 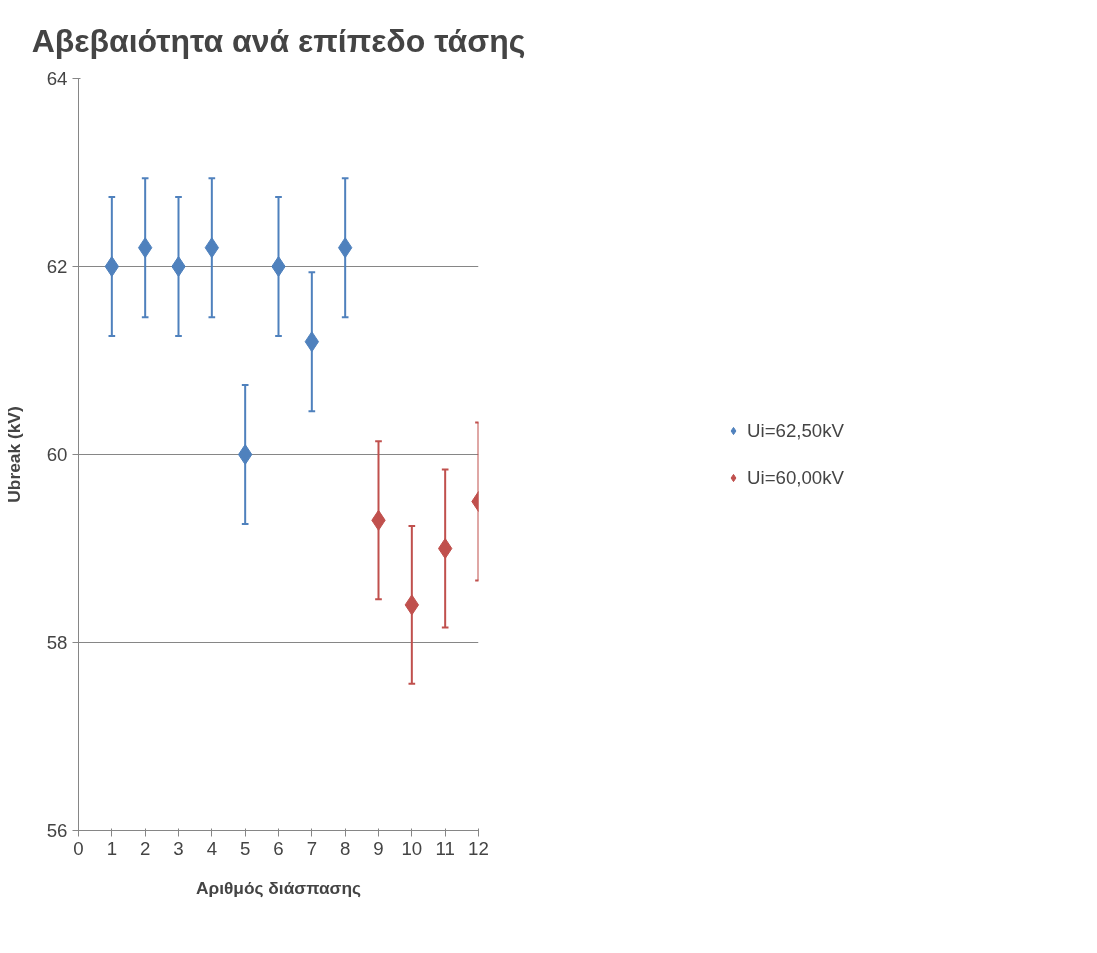 What do you see at coordinates (478, 848) in the screenshot?
I see `x-tick-label: 12` at bounding box center [478, 848].